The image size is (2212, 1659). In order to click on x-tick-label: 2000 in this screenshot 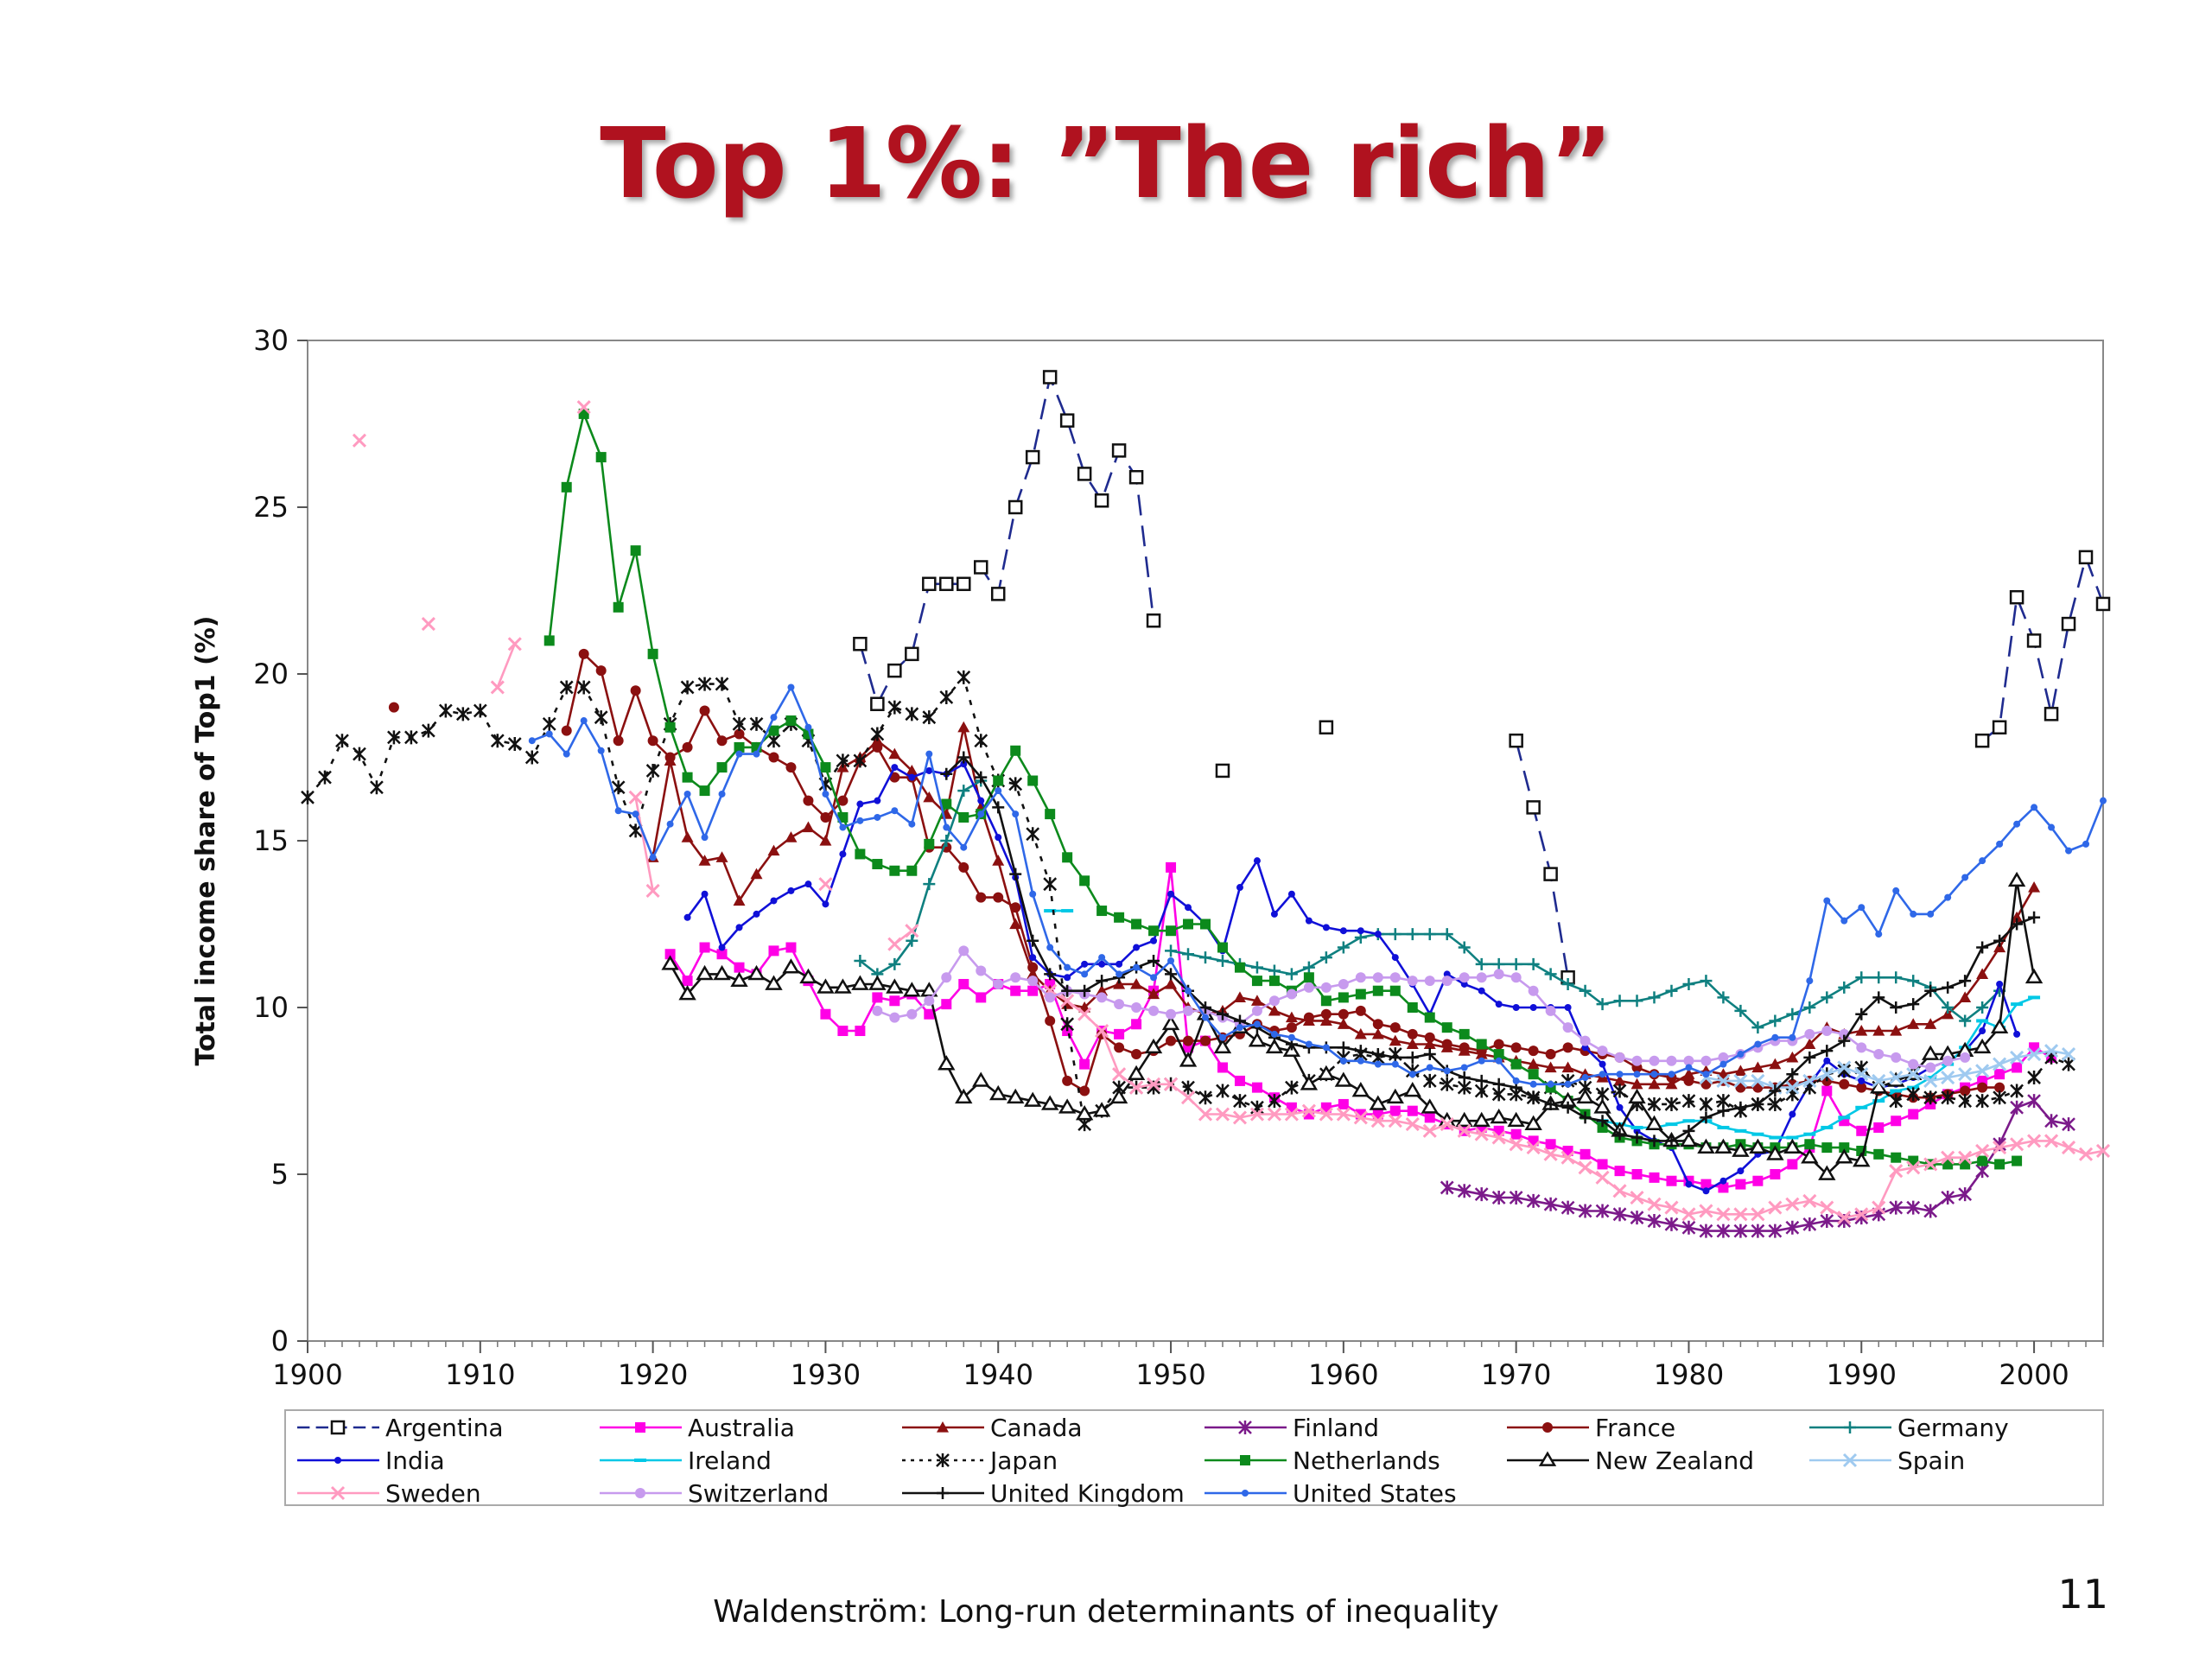, I will do `click(2034, 1374)`.